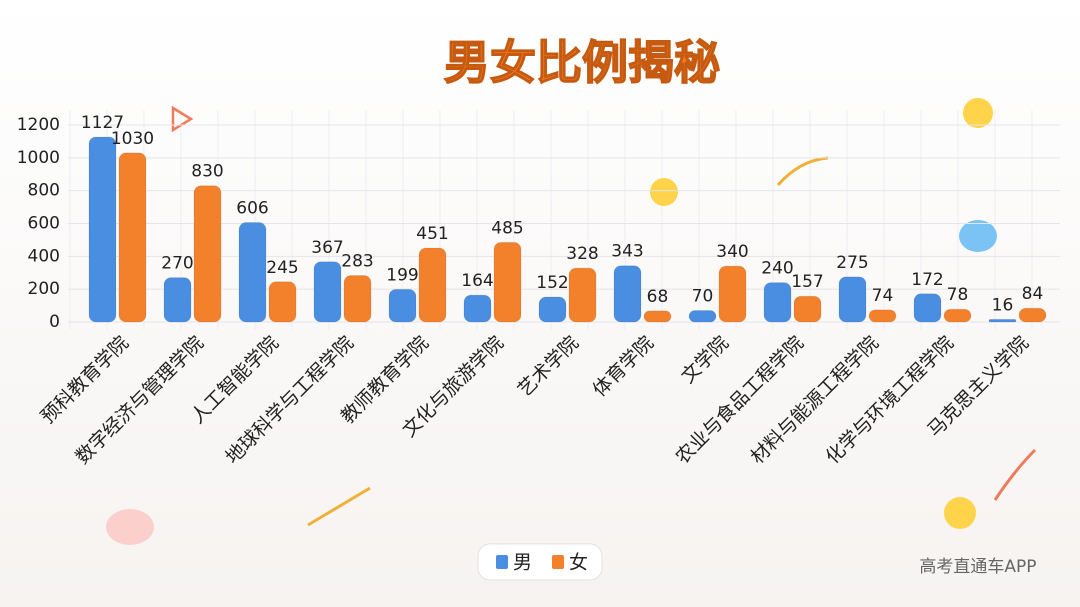 Image resolution: width=1080 pixels, height=607 pixels. I want to click on legend-box, so click(540, 562).